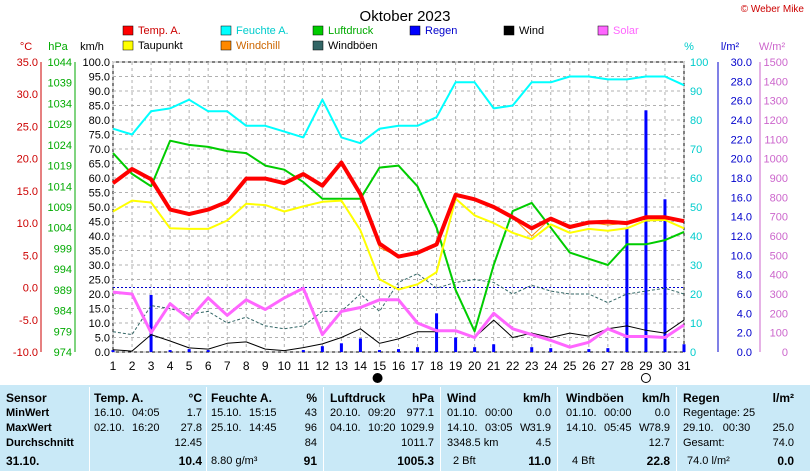 This screenshot has width=810, height=471. Describe the element at coordinates (531, 31) in the screenshot. I see `legend-label: Wind` at that location.